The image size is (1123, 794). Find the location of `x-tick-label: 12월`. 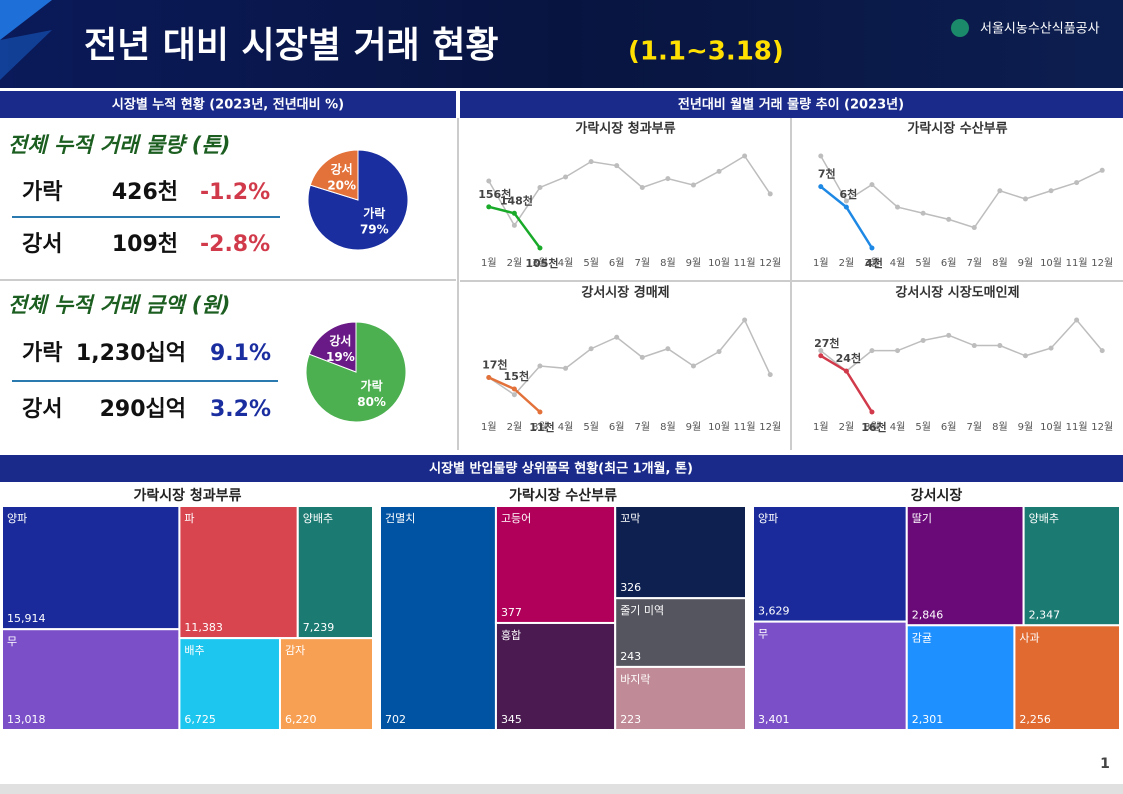

x-tick-label: 12월 is located at coordinates (770, 263).